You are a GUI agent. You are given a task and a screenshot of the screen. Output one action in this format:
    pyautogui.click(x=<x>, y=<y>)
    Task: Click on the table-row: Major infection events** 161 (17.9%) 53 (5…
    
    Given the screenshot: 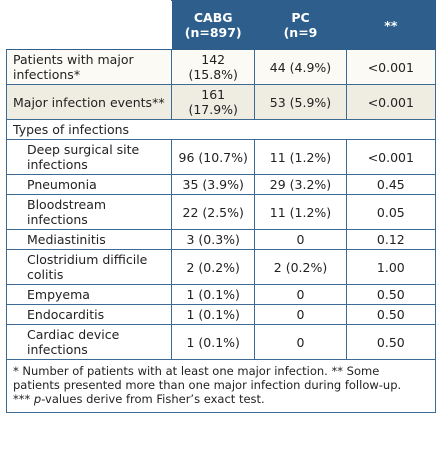 What is the action you would take?
    pyautogui.click(x=221, y=102)
    